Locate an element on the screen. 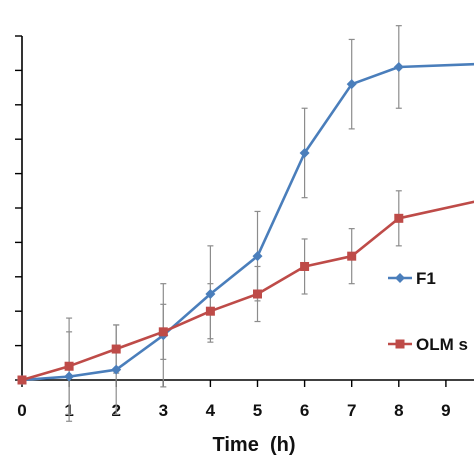 The height and width of the screenshot is (474, 474). x-tick-label: 3 is located at coordinates (163, 410).